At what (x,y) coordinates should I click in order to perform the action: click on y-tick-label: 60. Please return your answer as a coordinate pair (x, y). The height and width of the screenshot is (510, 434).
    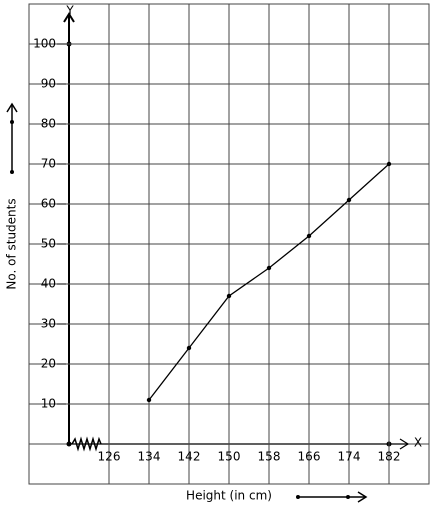
    Looking at the image, I should click on (48, 204).